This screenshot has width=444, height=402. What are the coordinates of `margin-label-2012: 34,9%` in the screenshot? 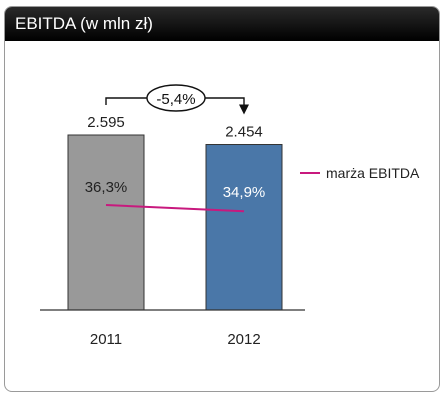 It's located at (244, 192).